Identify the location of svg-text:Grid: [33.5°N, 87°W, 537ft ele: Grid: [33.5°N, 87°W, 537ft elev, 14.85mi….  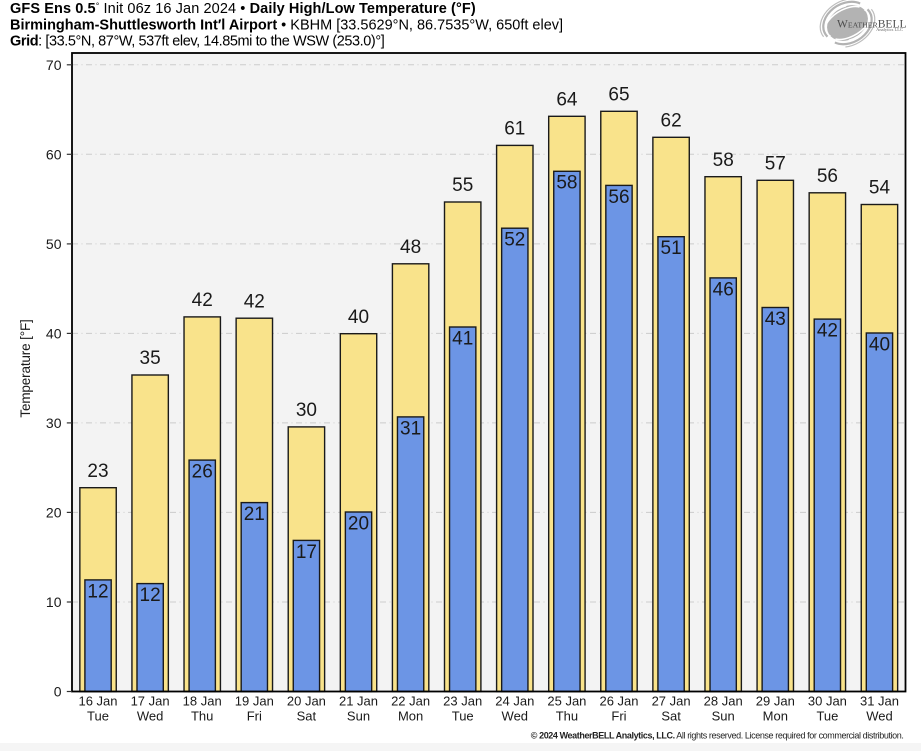
(197, 42).